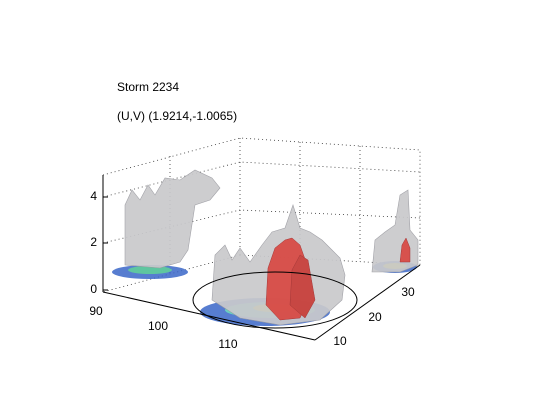 This screenshot has height=400, width=533. Describe the element at coordinates (158, 326) in the screenshot. I see `x-tick-label: 100` at that location.